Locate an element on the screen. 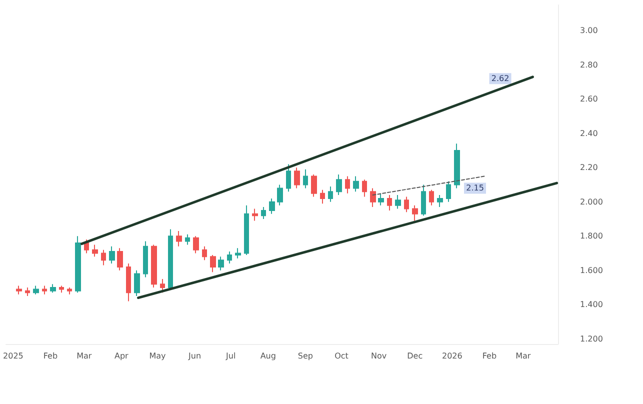 This screenshot has height=404, width=643. x-tick-label: Aug is located at coordinates (268, 356).